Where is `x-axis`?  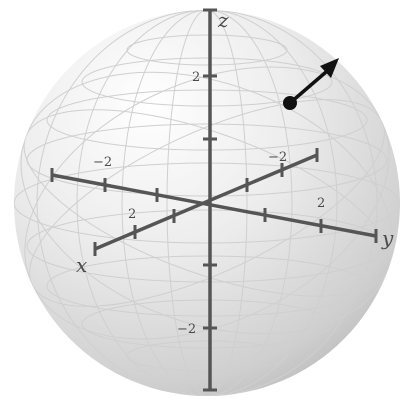 x-axis is located at coordinates (206, 202).